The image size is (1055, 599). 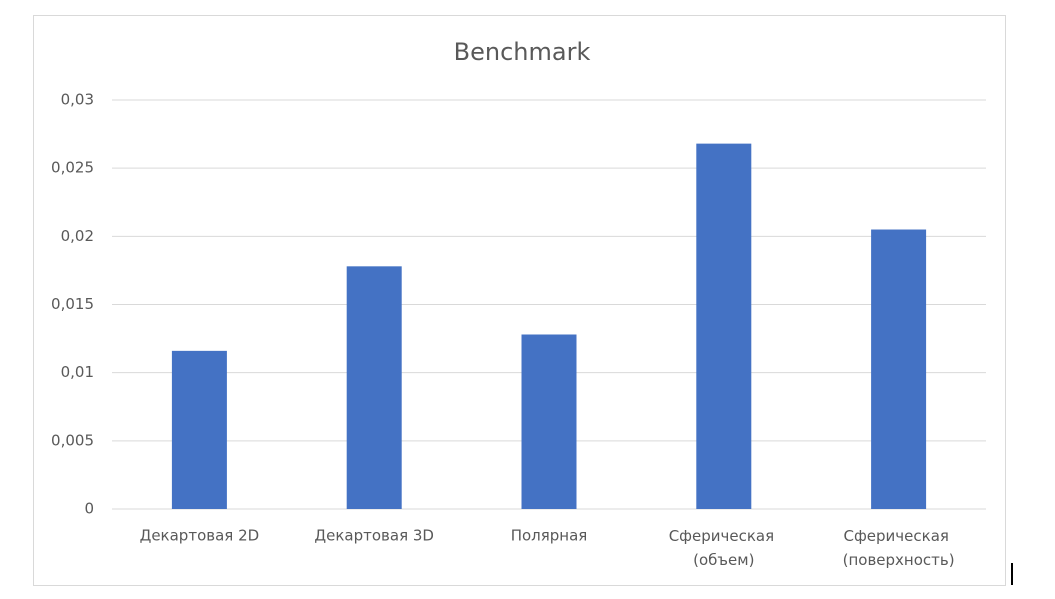 I want to click on chart-title: Benchmark, so click(x=522, y=52).